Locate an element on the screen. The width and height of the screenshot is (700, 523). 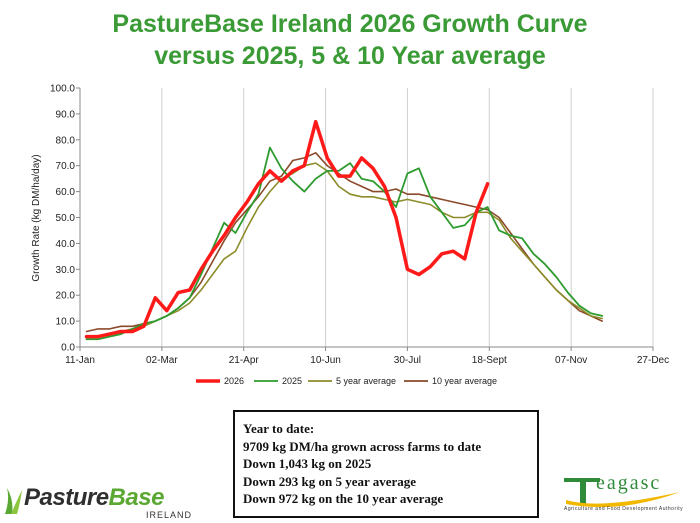
pasturebase-word-2: Base is located at coordinates (136, 497).